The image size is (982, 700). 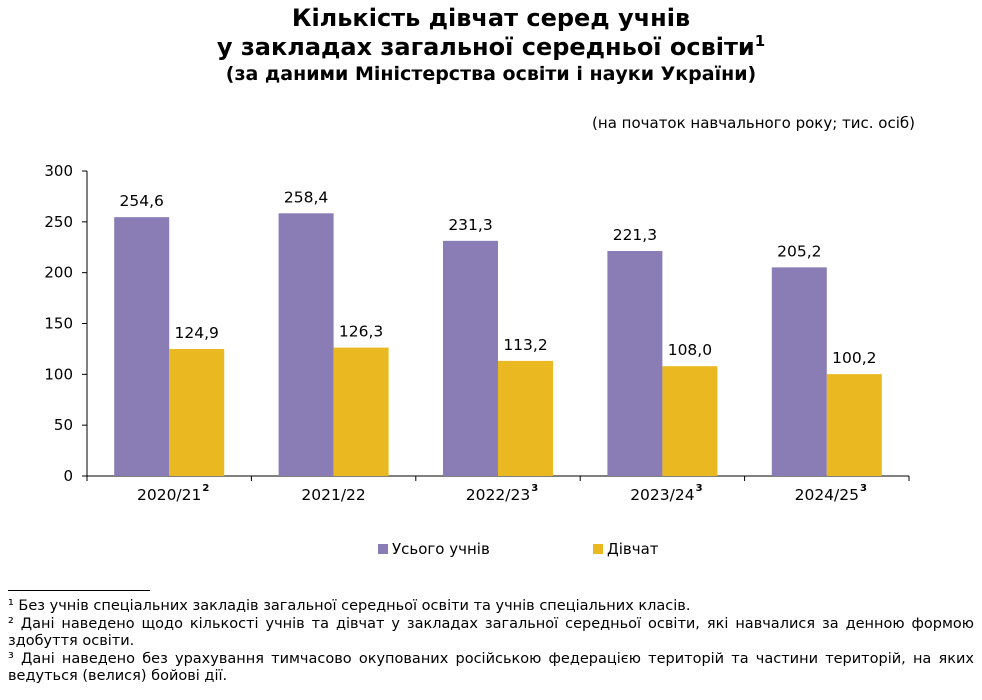 I want to click on data-label-total-2: 231,3, so click(x=470, y=225).